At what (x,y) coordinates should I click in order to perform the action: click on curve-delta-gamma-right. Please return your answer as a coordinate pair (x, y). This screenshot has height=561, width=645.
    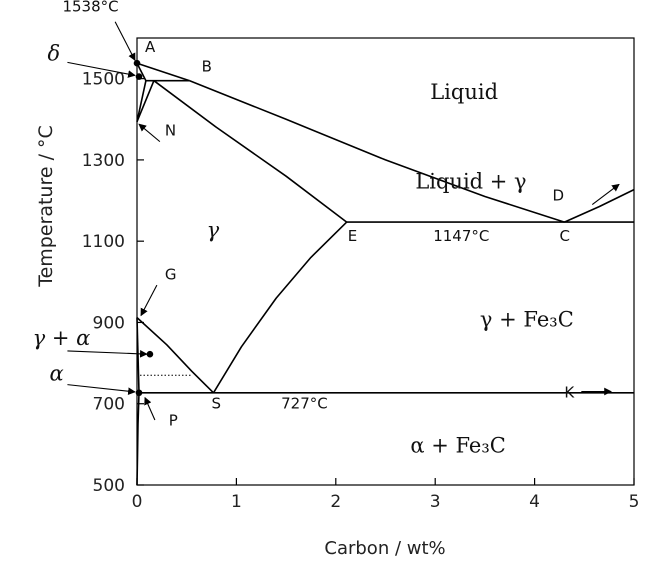
    Looking at the image, I should click on (145, 101).